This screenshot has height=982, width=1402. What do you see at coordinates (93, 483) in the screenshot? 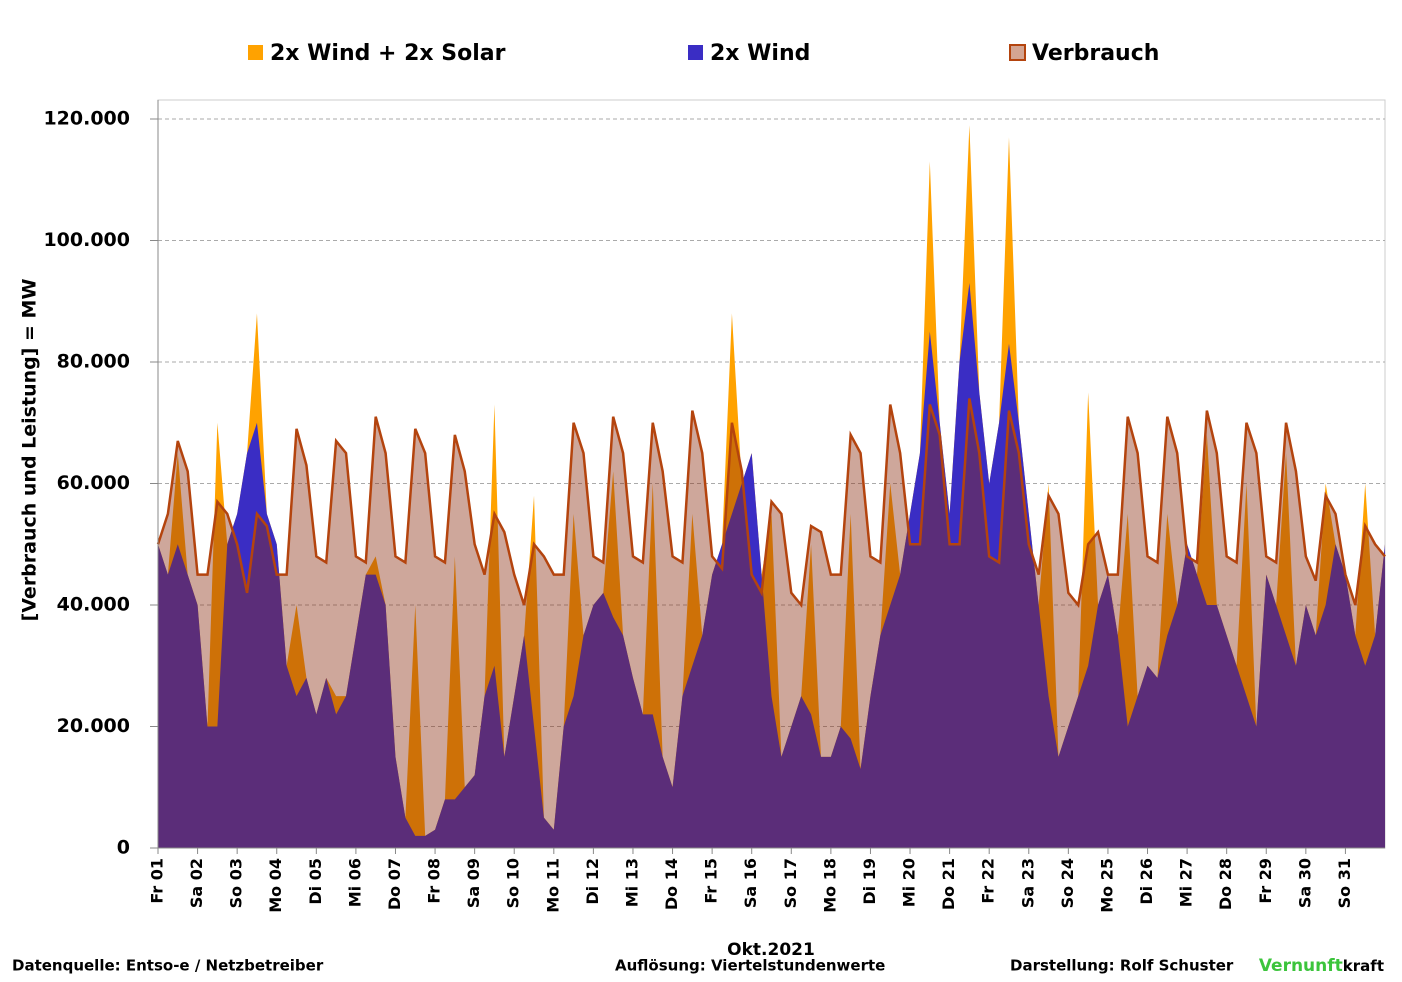
I see `y-tick-label: 60.000` at bounding box center [93, 483].